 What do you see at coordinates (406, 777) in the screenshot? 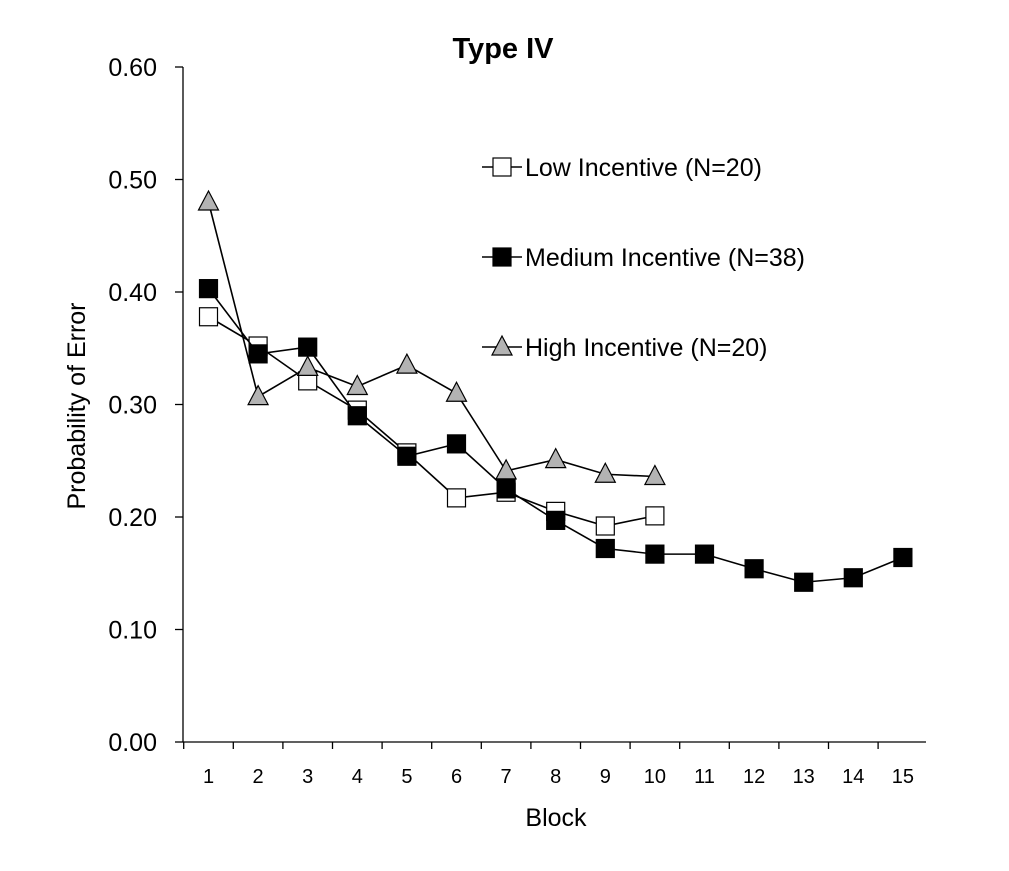
I see `x-tick-label: 5` at bounding box center [406, 777].